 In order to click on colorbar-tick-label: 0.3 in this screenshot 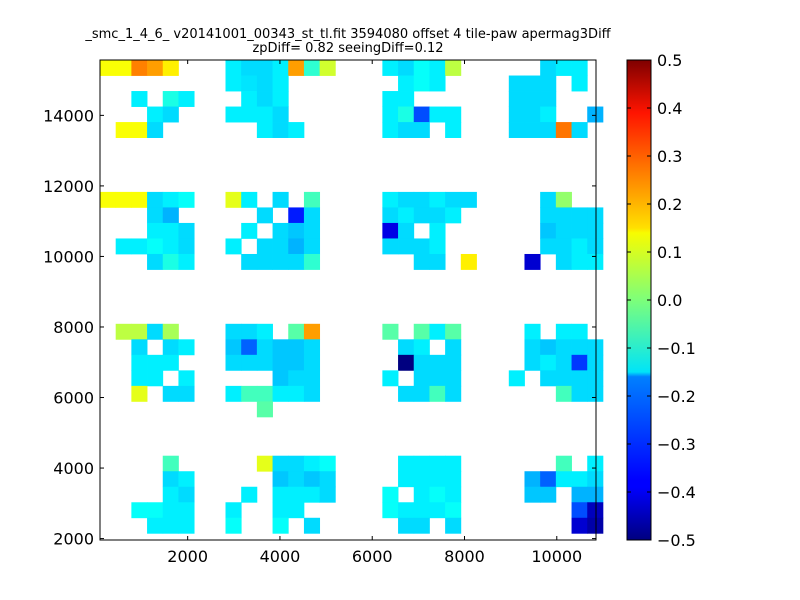, I will do `click(669, 156)`.